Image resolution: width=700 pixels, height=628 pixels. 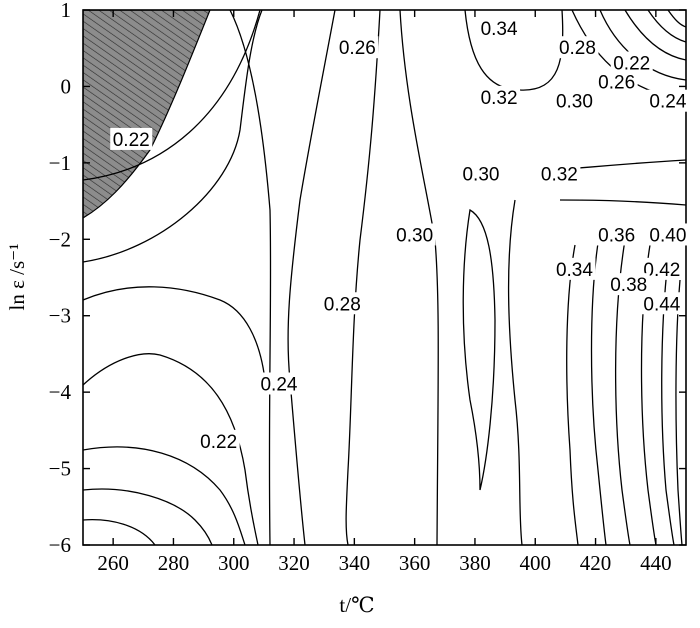 What do you see at coordinates (475, 563) in the screenshot?
I see `x-tick-label: 380` at bounding box center [475, 563].